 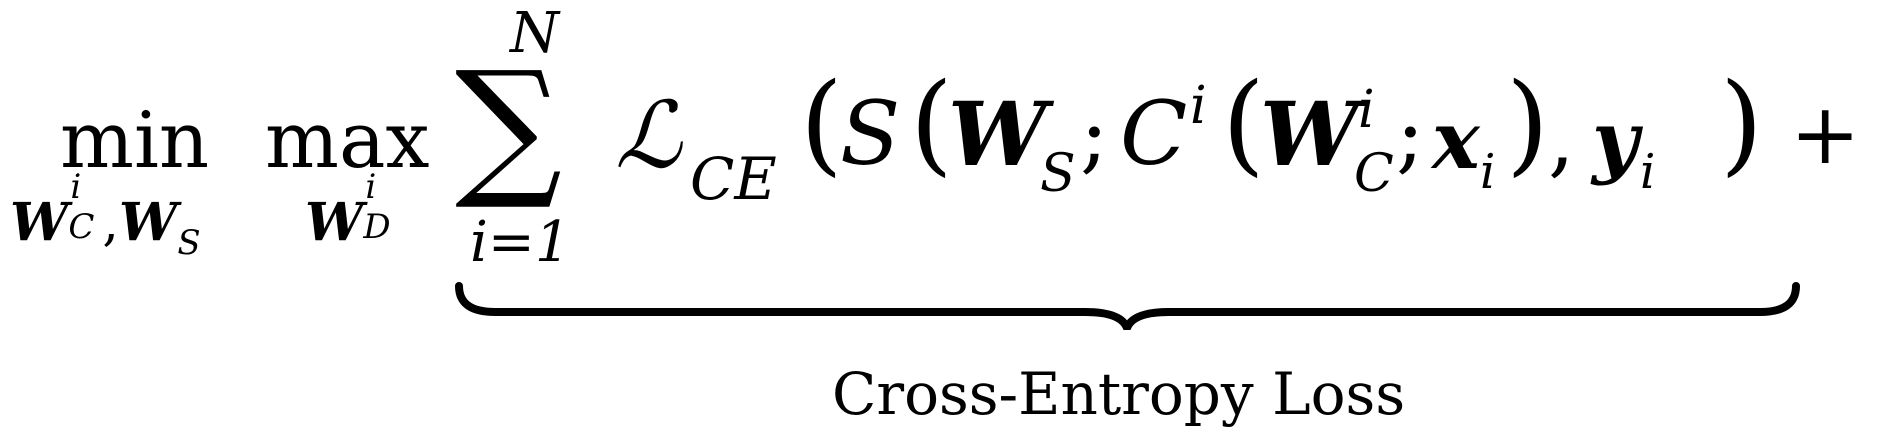 I want to click on plus-sign: +, so click(x=1825, y=134).